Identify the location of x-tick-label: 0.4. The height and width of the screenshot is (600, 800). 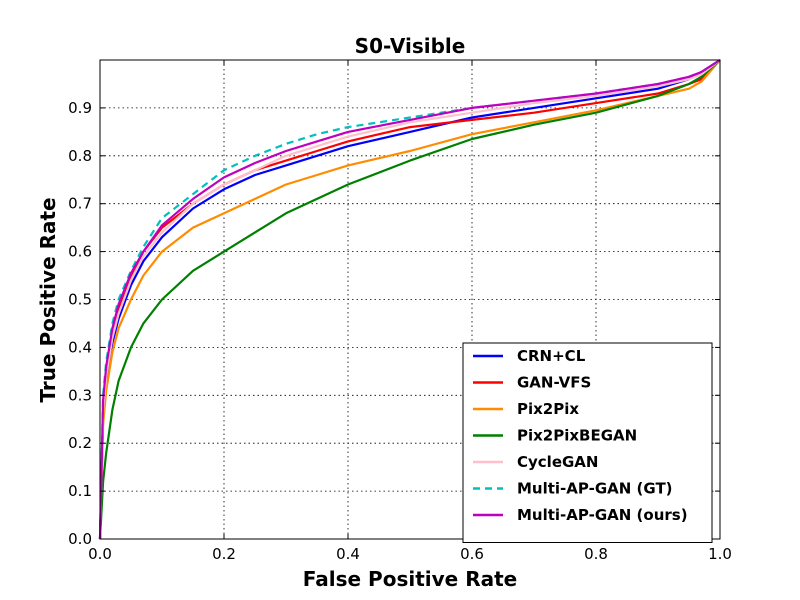
(348, 554).